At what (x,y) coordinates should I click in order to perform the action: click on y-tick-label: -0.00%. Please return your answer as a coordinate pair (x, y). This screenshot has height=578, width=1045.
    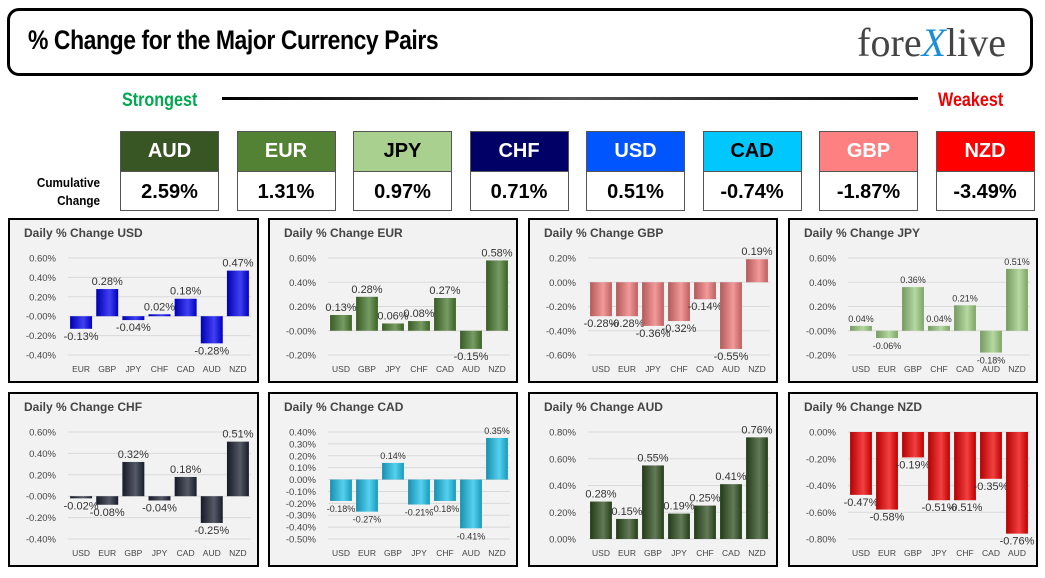
    Looking at the image, I should click on (41, 317).